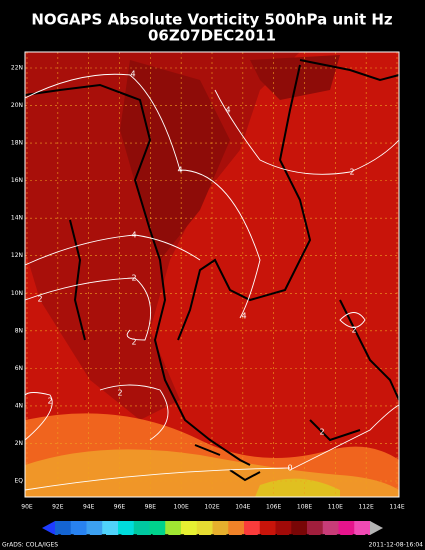 The height and width of the screenshot is (550, 425). Describe the element at coordinates (118, 539) in the screenshot. I see `colorbar-label: -6` at that location.